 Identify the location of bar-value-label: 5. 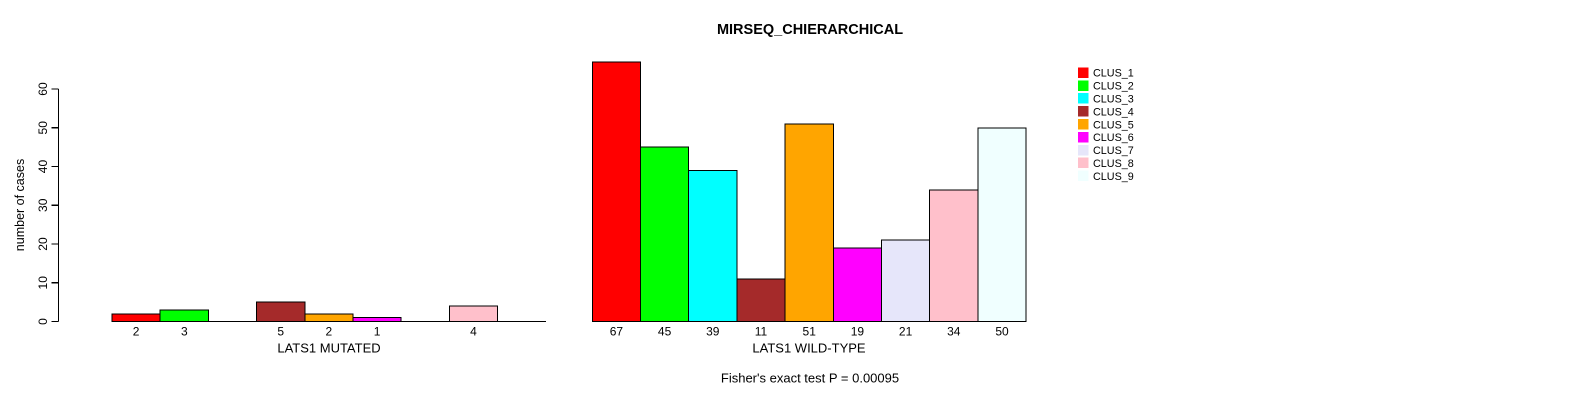
(280, 332).